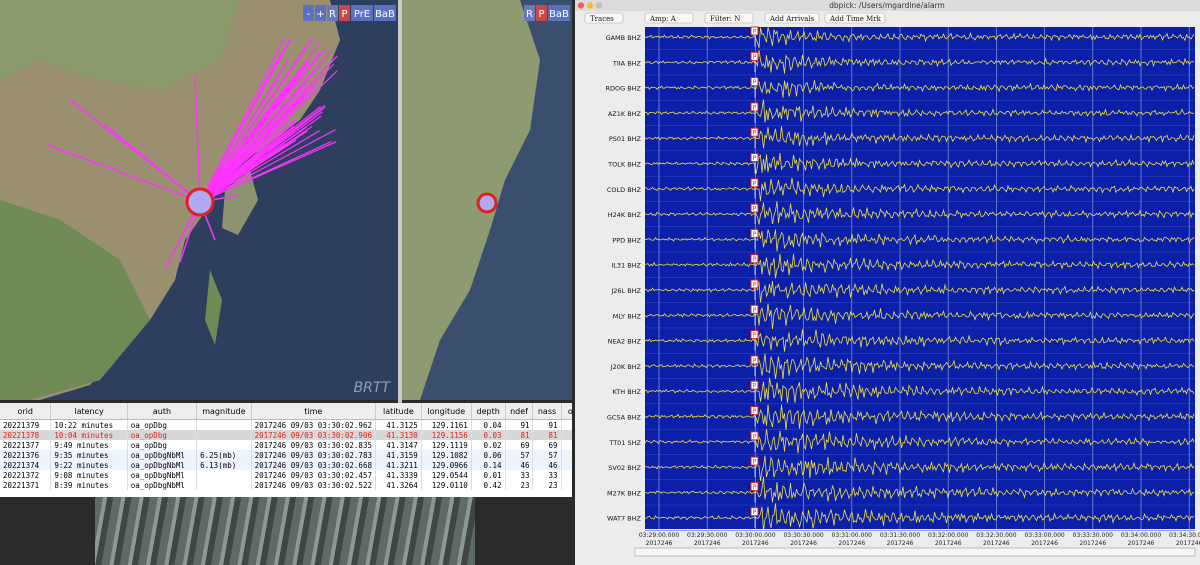 Image resolution: width=1200 pixels, height=565 pixels. I want to click on table-cell: 57, so click(547, 455).